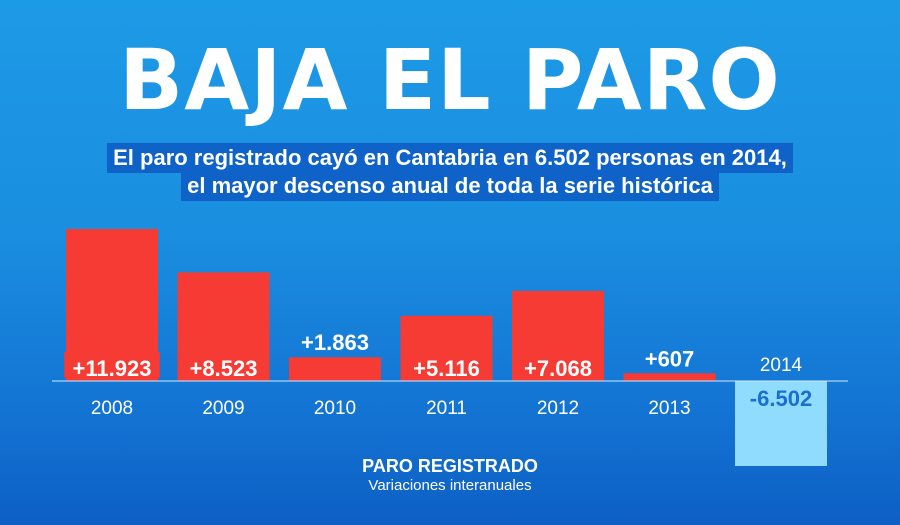 This screenshot has height=525, width=900. What do you see at coordinates (112, 368) in the screenshot?
I see `data-label: +11.923` at bounding box center [112, 368].